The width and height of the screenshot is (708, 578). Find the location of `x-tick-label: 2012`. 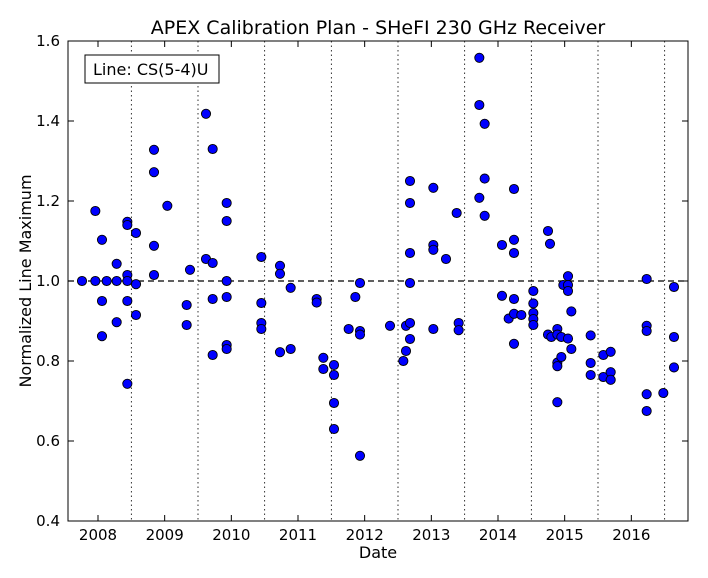

x-tick-label: 2012 is located at coordinates (365, 535).